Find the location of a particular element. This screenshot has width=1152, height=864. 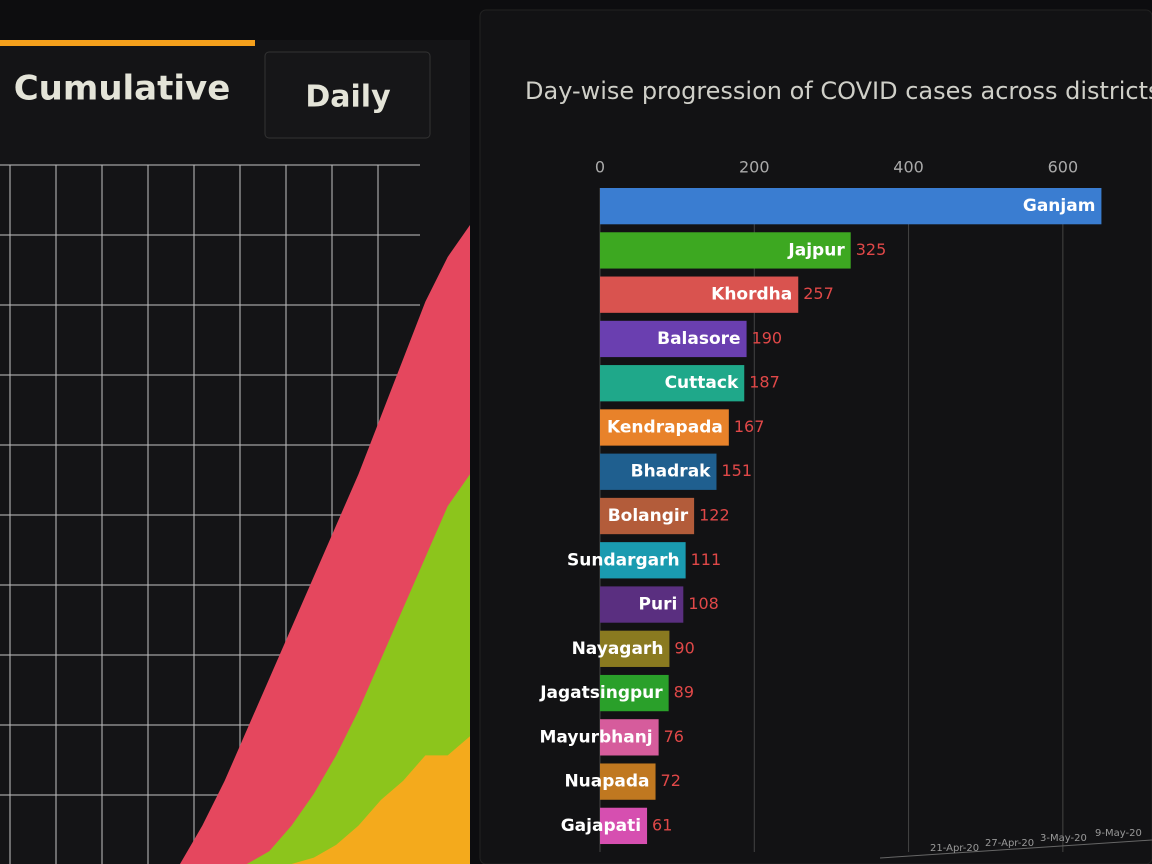

value-label: 89 is located at coordinates (684, 692).